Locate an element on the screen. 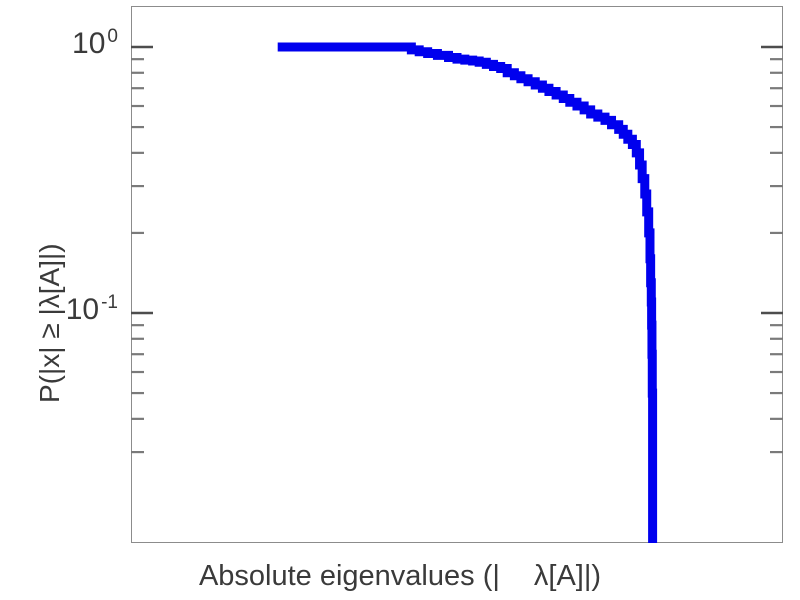  x-axis-label: Absolute eigenvalues (| λ[A]|) is located at coordinates (400, 576).